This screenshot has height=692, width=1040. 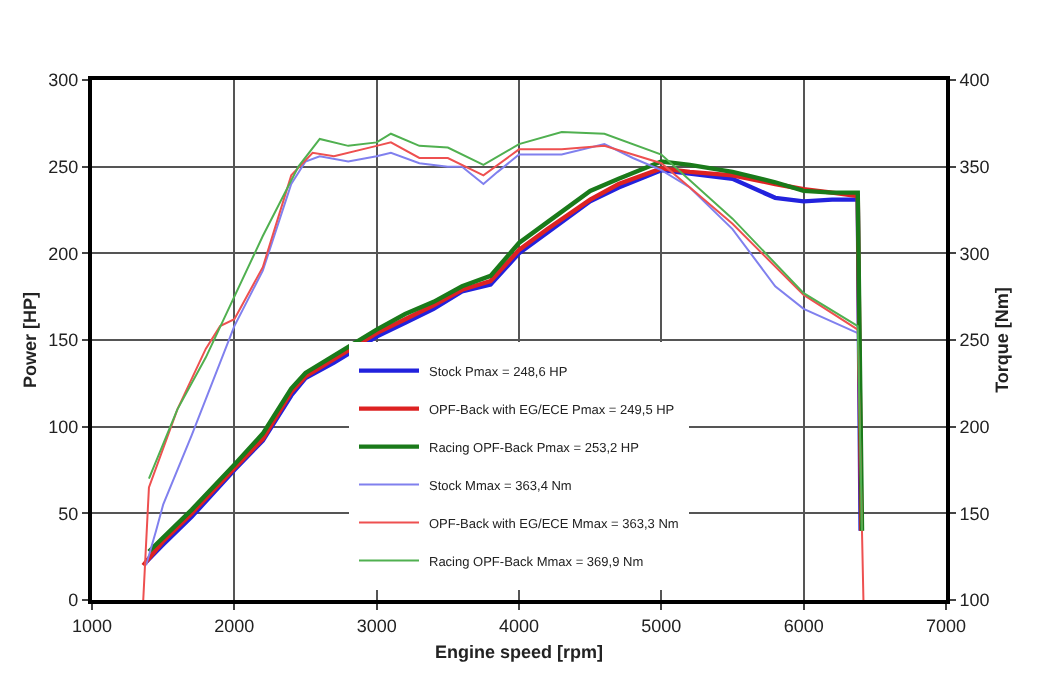 What do you see at coordinates (63, 253) in the screenshot?
I see `y-tick-label: 200` at bounding box center [63, 253].